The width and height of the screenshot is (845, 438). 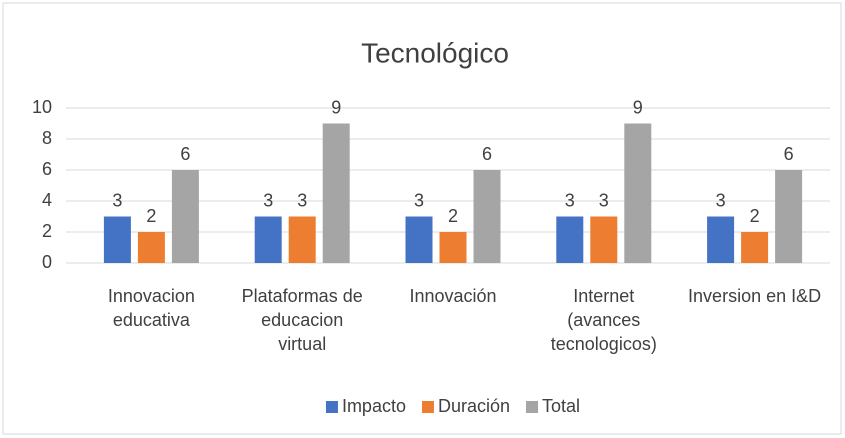 I want to click on x-tick-label: Inversion en I&D, so click(x=754, y=296).